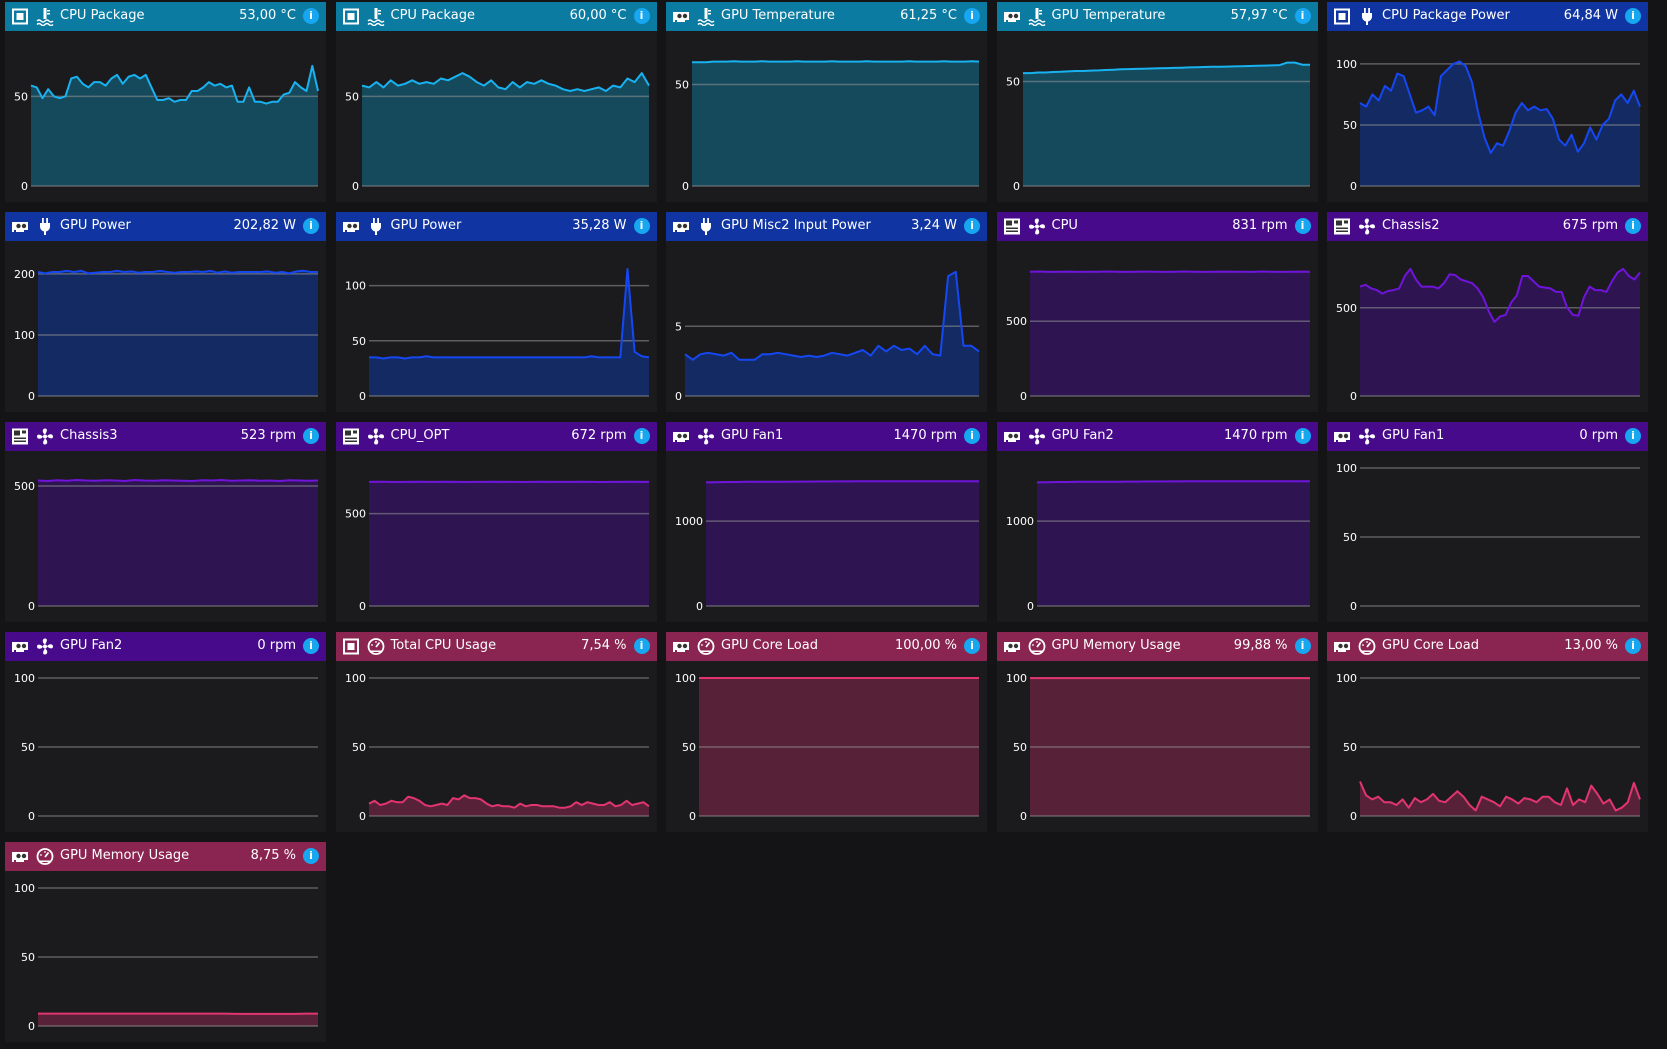 Image resolution: width=1667 pixels, height=1049 pixels. What do you see at coordinates (925, 435) in the screenshot?
I see `sensor-value: 1470 rpm` at bounding box center [925, 435].